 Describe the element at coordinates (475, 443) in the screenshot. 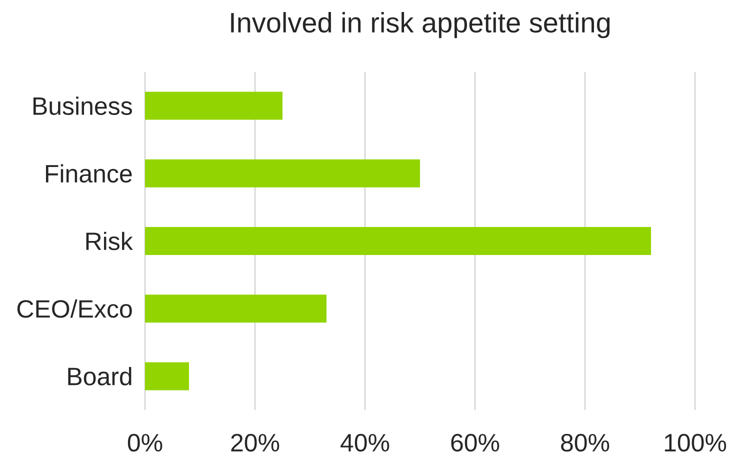

I see `x-tick-label: 60%` at that location.